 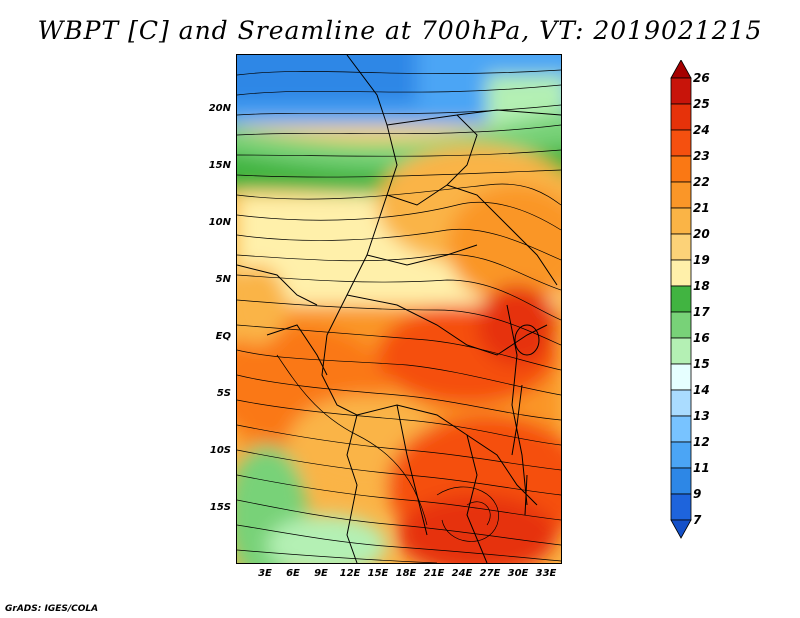 I want to click on lat-label-10n: 10N, so click(x=219, y=222).